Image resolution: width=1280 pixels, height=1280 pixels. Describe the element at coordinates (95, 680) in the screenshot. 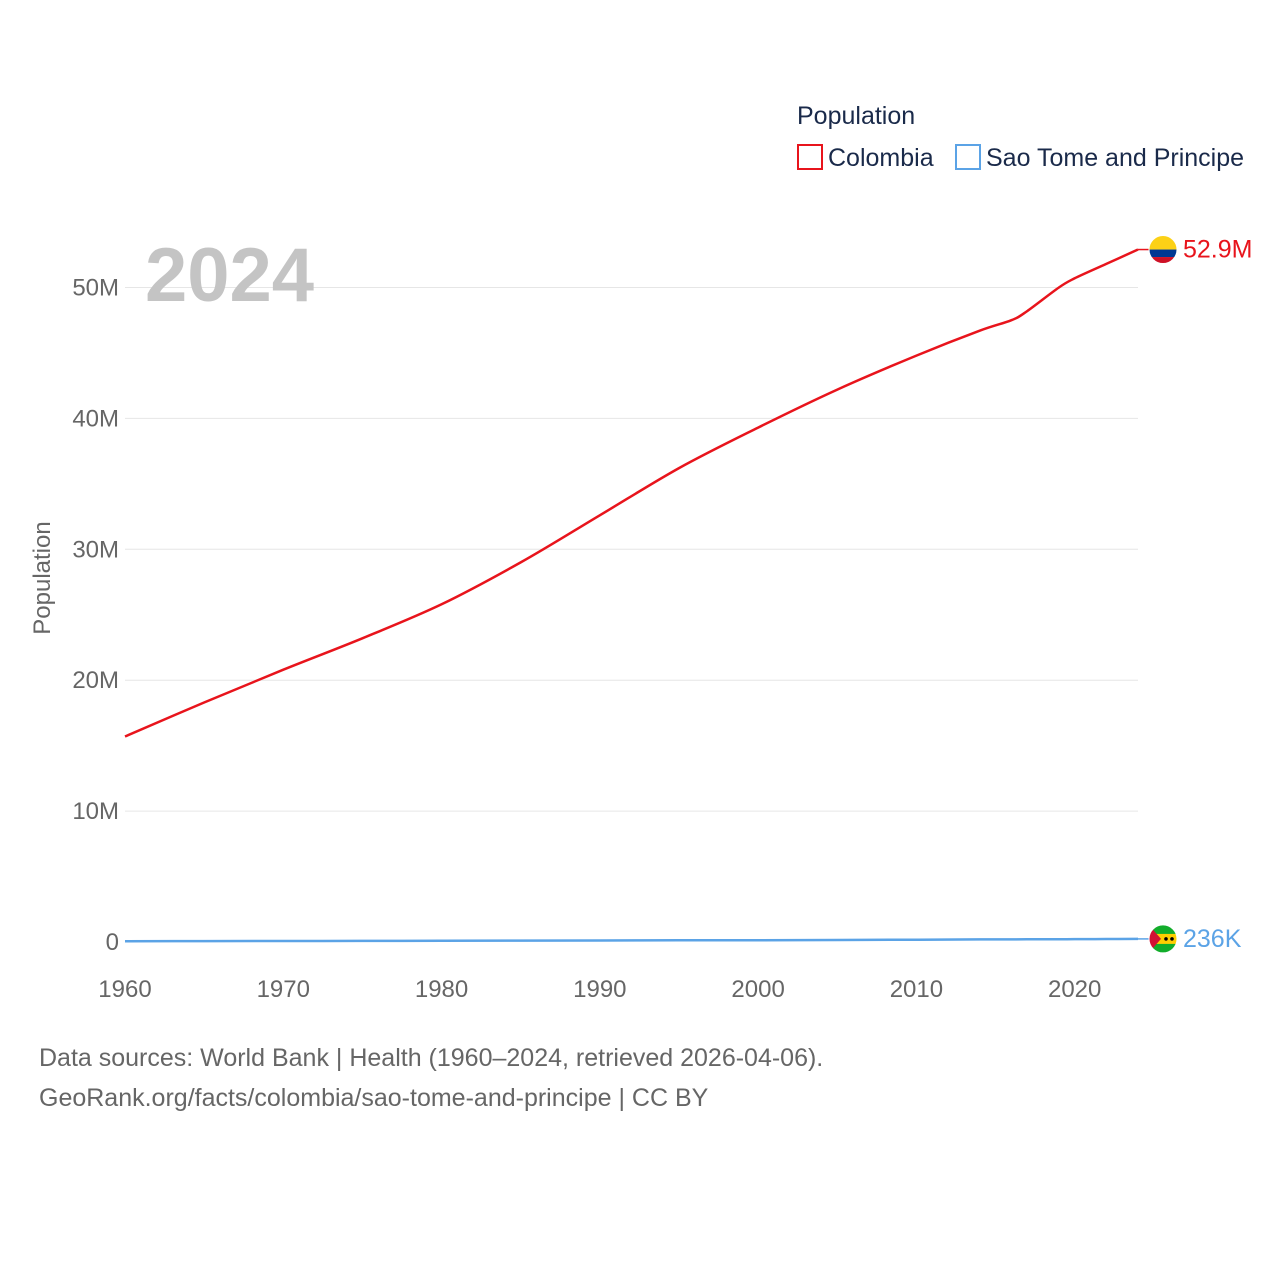

I see `y-tick-label: 20M` at that location.